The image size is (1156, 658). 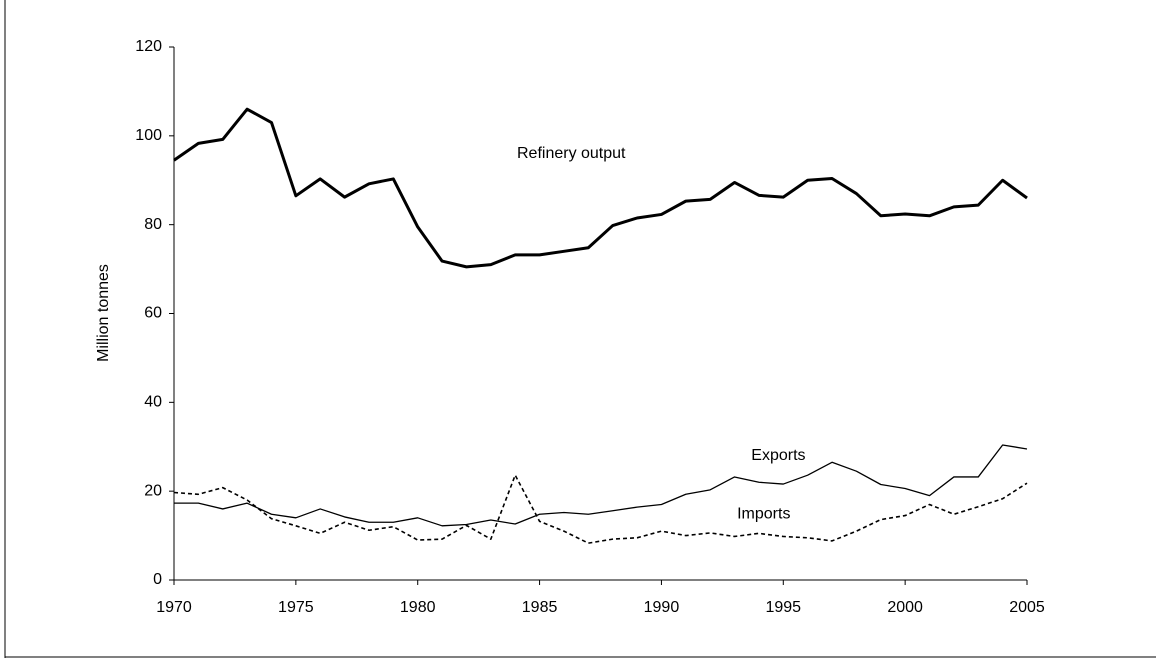 I want to click on series-label: Exports, so click(x=778, y=455).